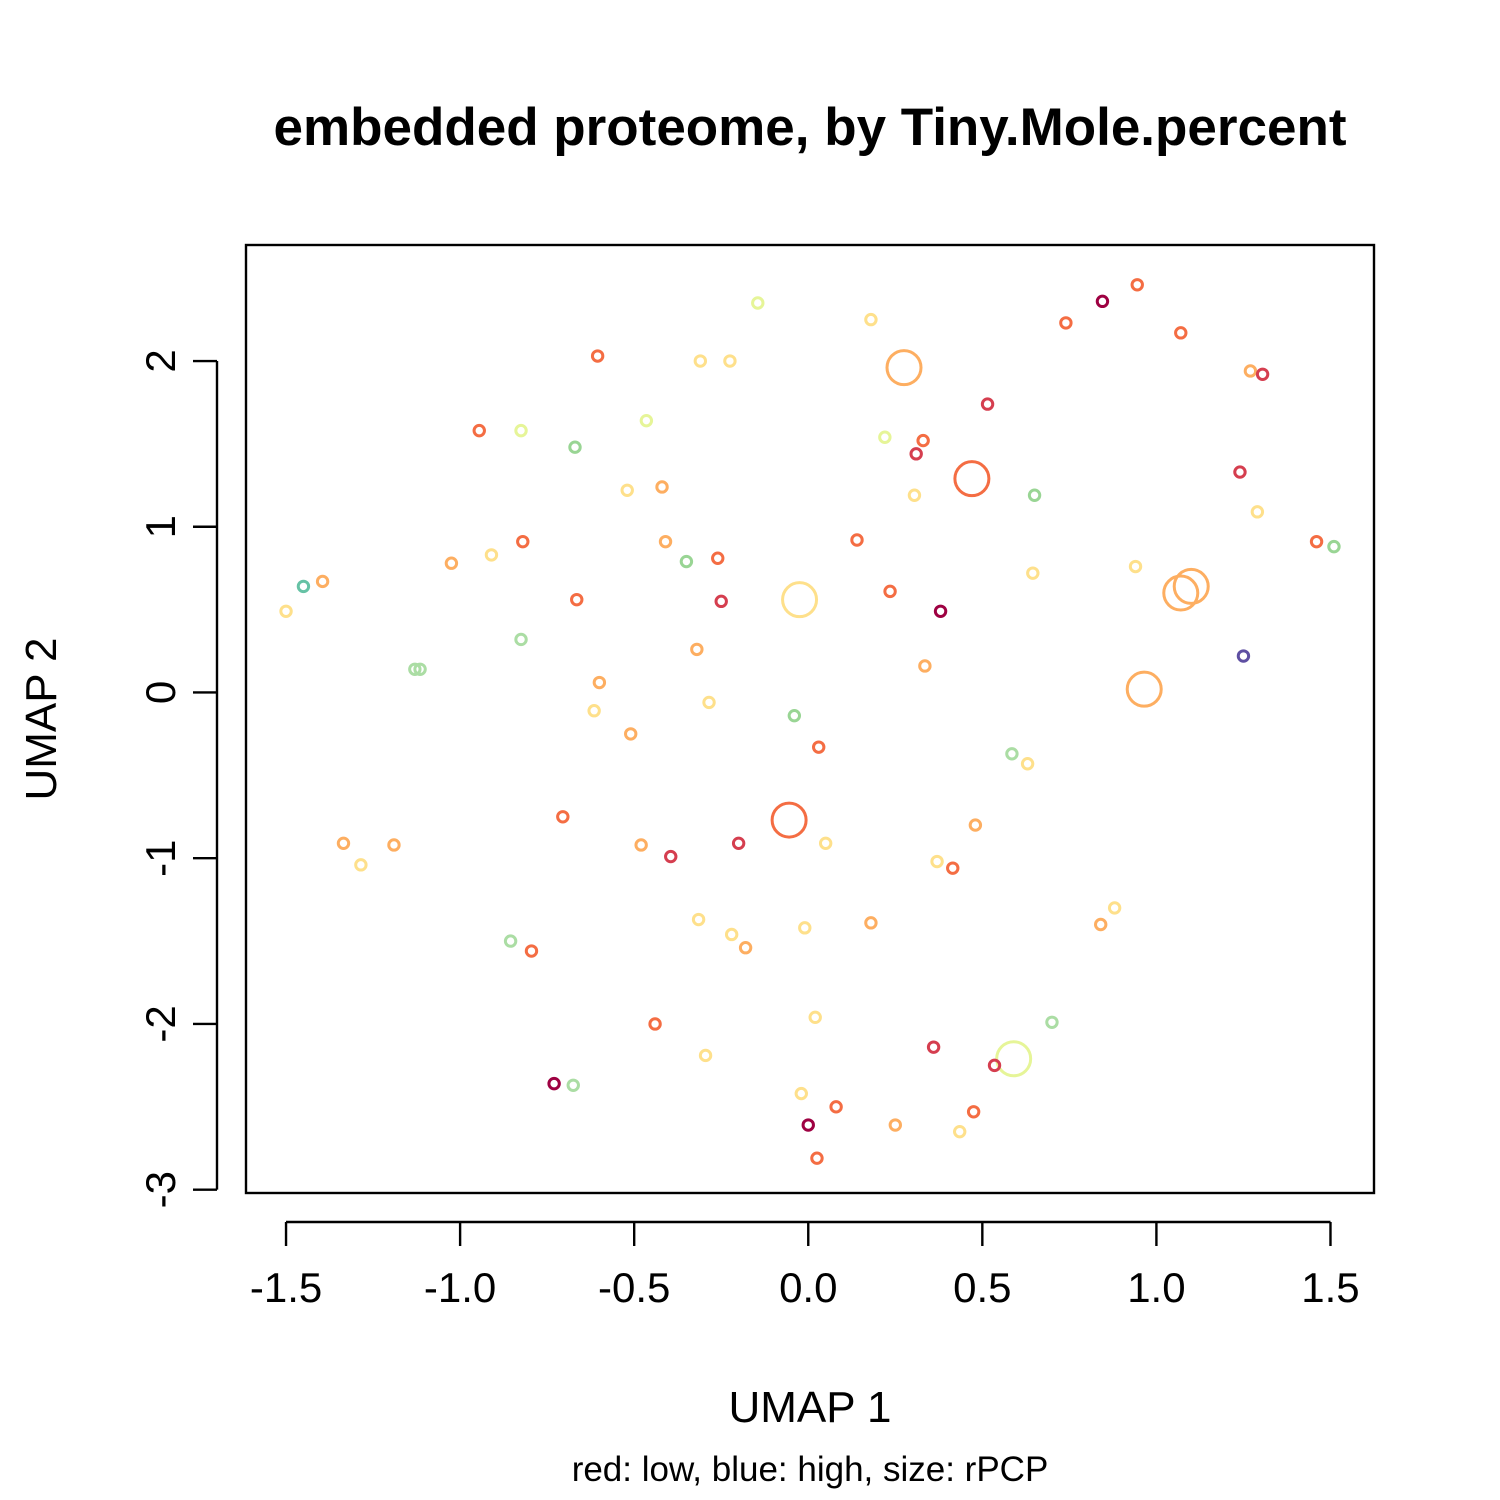  I want to click on x-tick-label: 0.5, so click(982, 1287).